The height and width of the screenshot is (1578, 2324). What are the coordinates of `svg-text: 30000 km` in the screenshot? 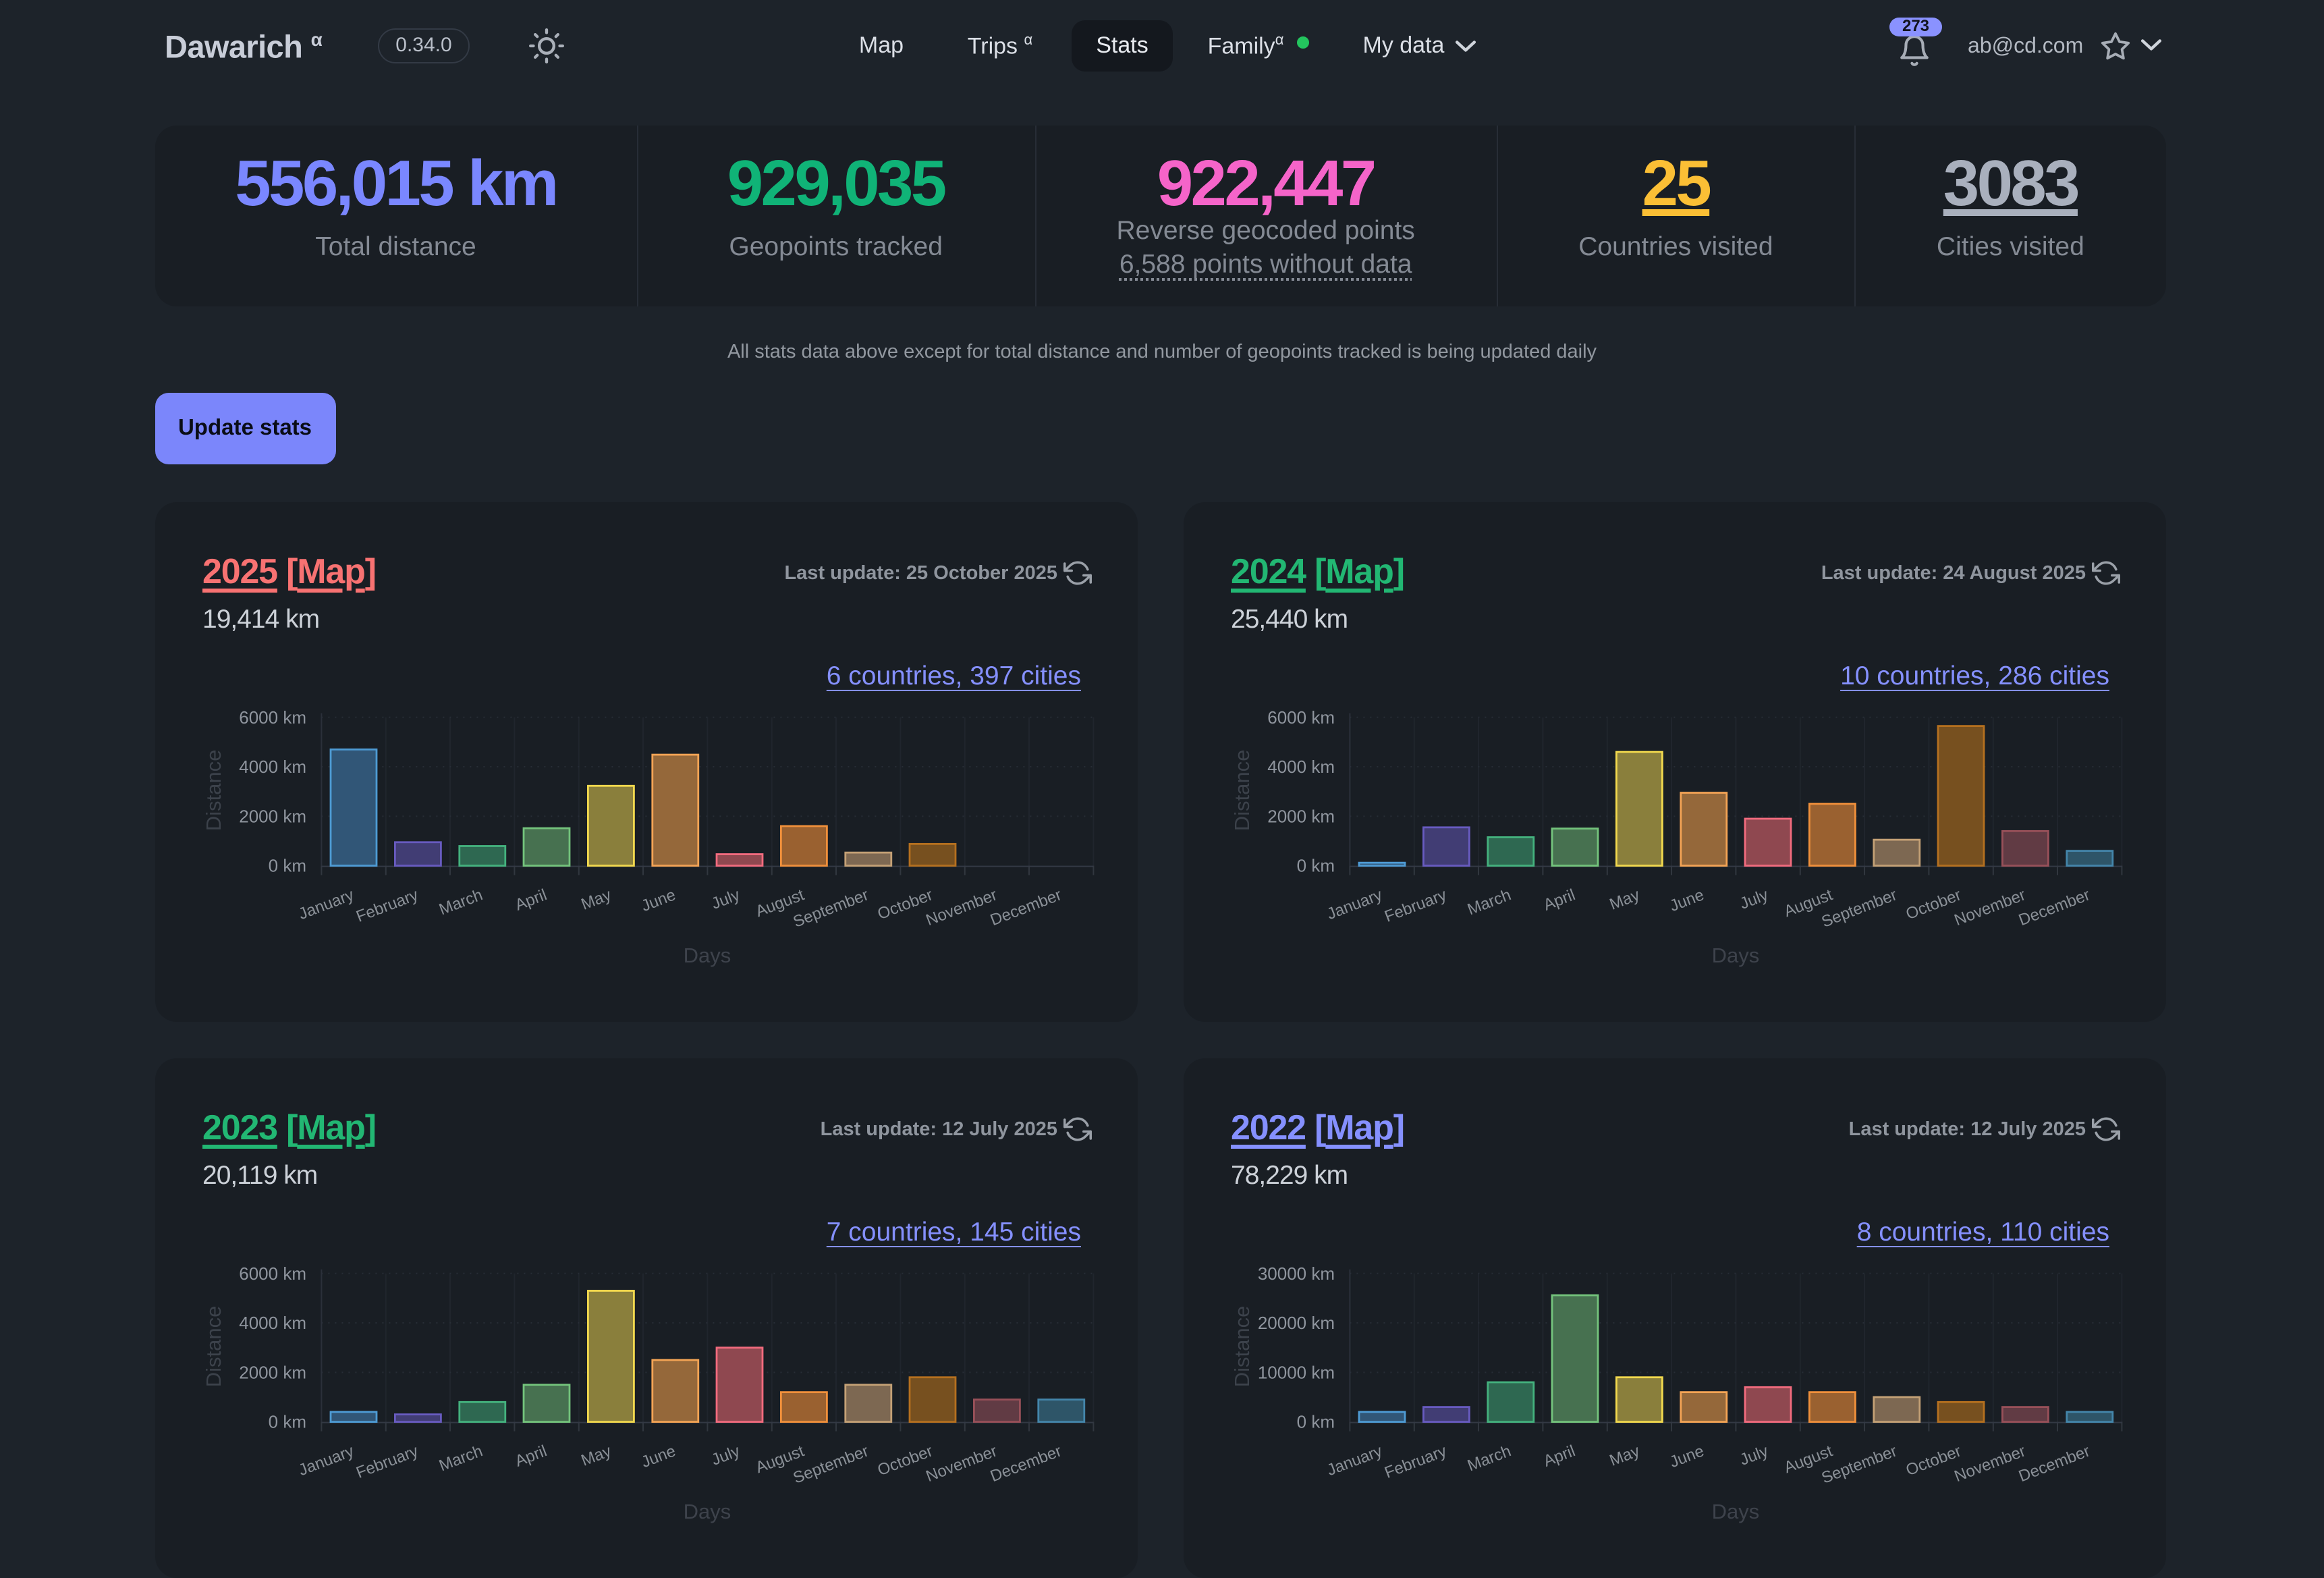 It's located at (1295, 1273).